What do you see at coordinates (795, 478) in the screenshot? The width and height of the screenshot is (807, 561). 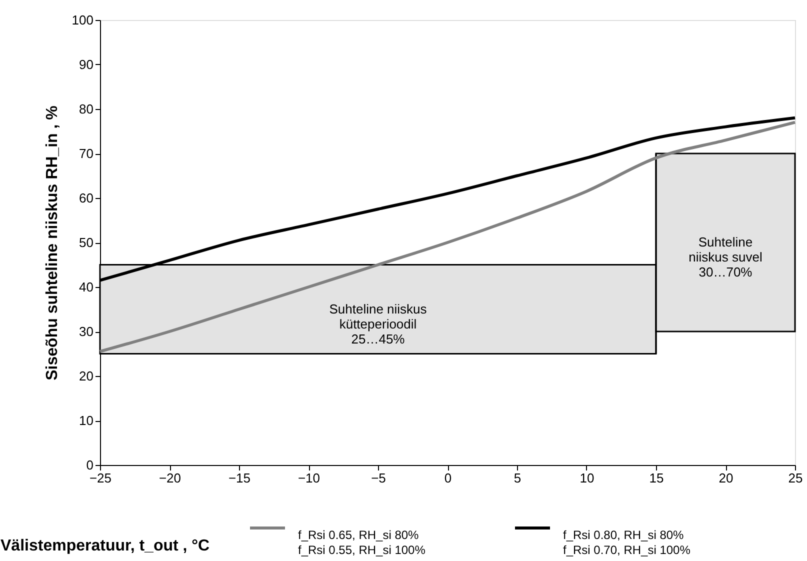 I see `x-tick-label: 25` at bounding box center [795, 478].